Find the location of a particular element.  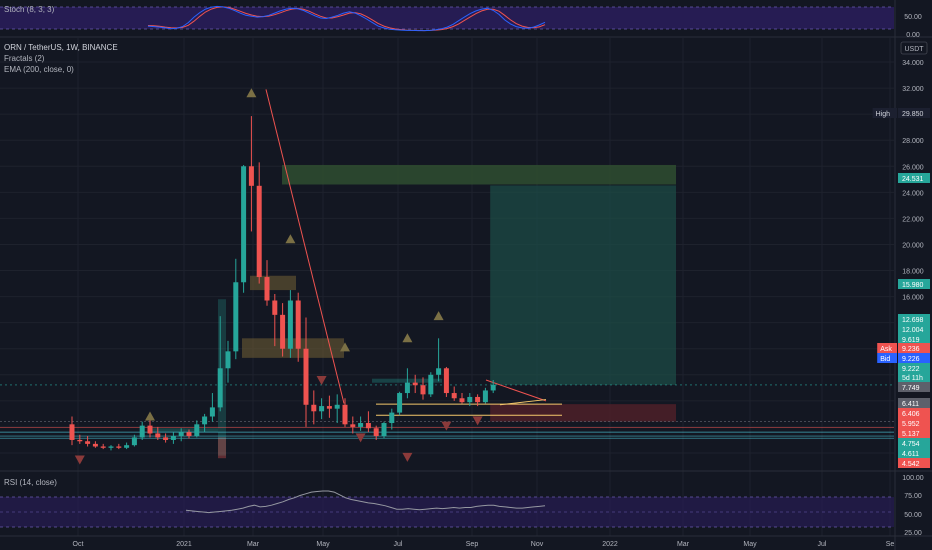

price-tag-value: 9.222 is located at coordinates (911, 369).